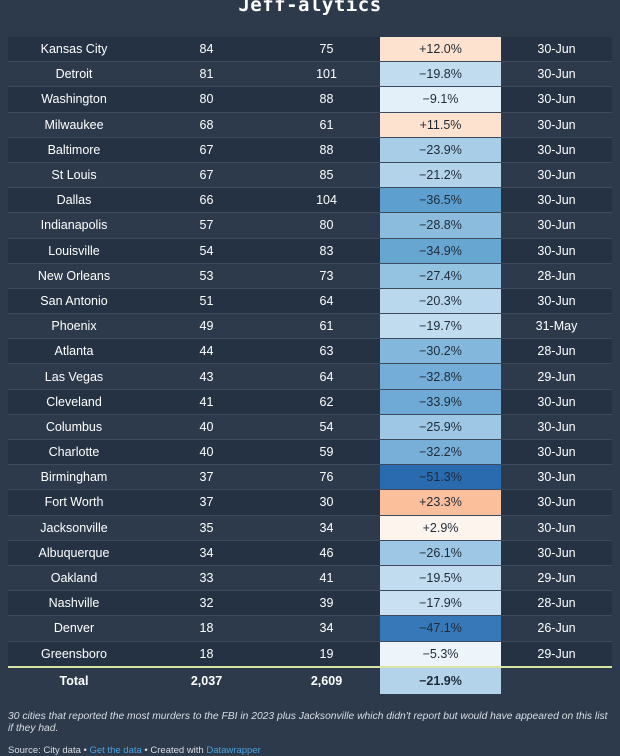  I want to click on change-cell: −21.2%, so click(440, 175).